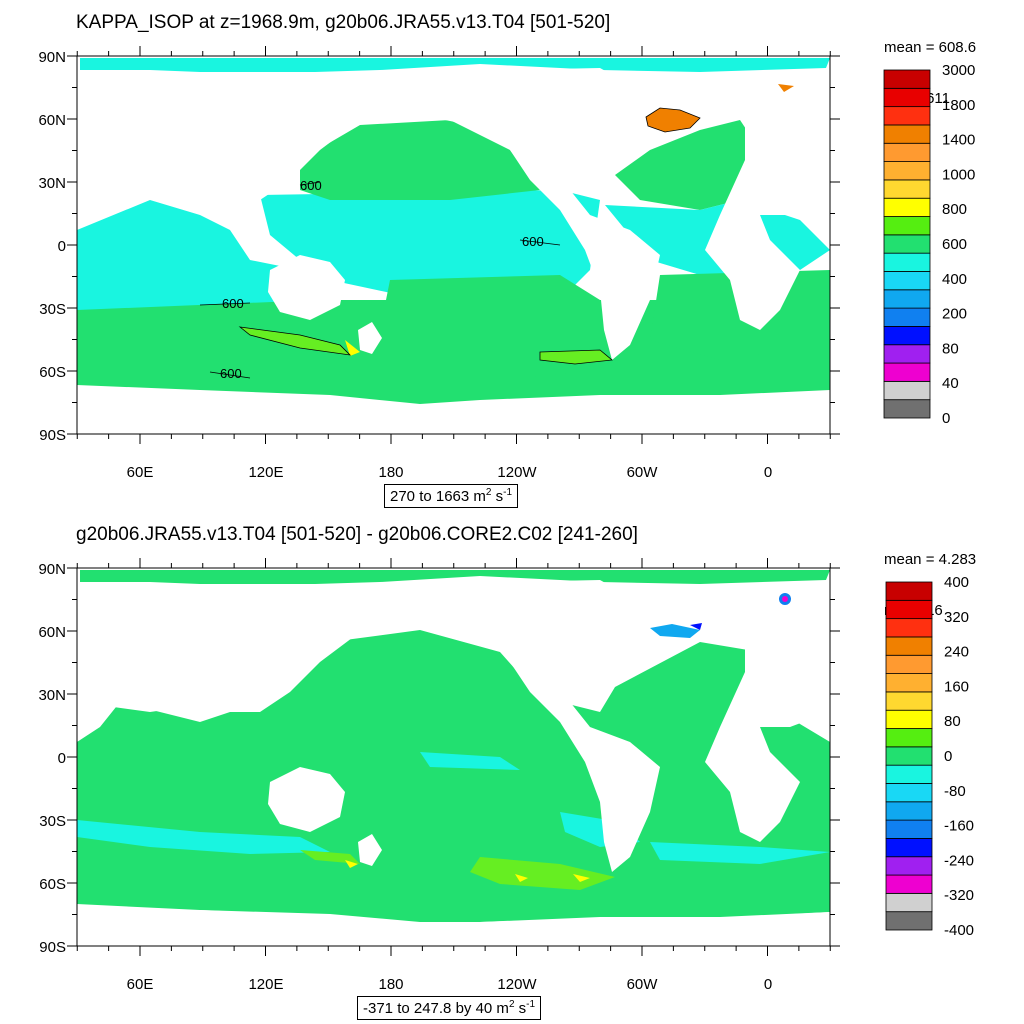 The height and width of the screenshot is (1024, 1024). I want to click on lat-axis-labels: 90N 60N 30N 0 30S 60S 90S, so click(52, 246).